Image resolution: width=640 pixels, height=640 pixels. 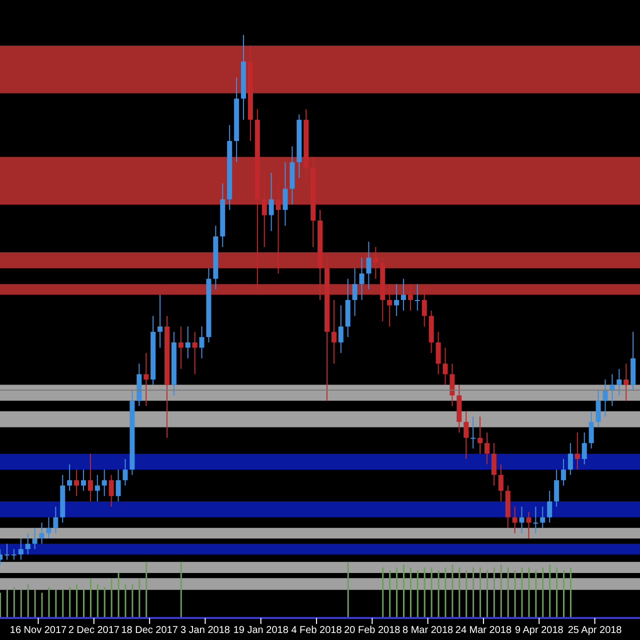 What do you see at coordinates (595, 630) in the screenshot?
I see `x-tick-label: 25 Apr 2018` at bounding box center [595, 630].